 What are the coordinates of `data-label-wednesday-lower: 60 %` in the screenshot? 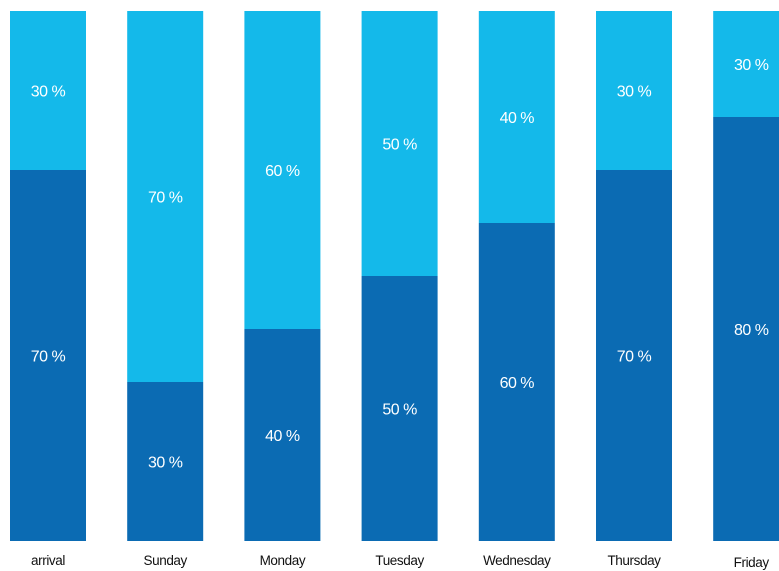 It's located at (517, 383).